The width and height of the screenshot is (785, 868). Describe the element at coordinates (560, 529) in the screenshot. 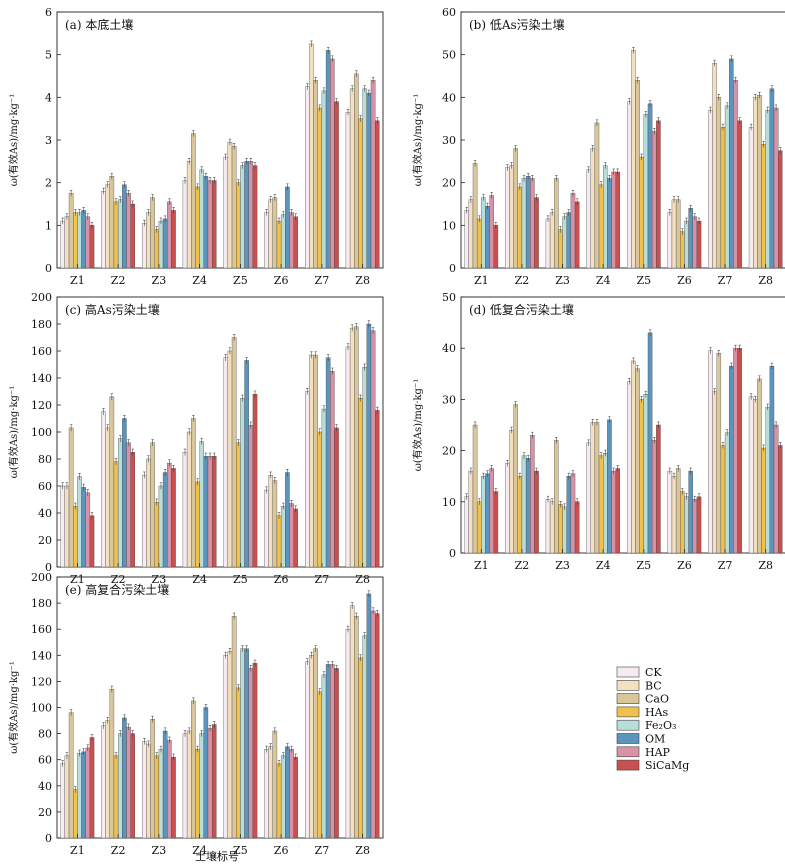

I see `bar-Z3-HAs` at that location.